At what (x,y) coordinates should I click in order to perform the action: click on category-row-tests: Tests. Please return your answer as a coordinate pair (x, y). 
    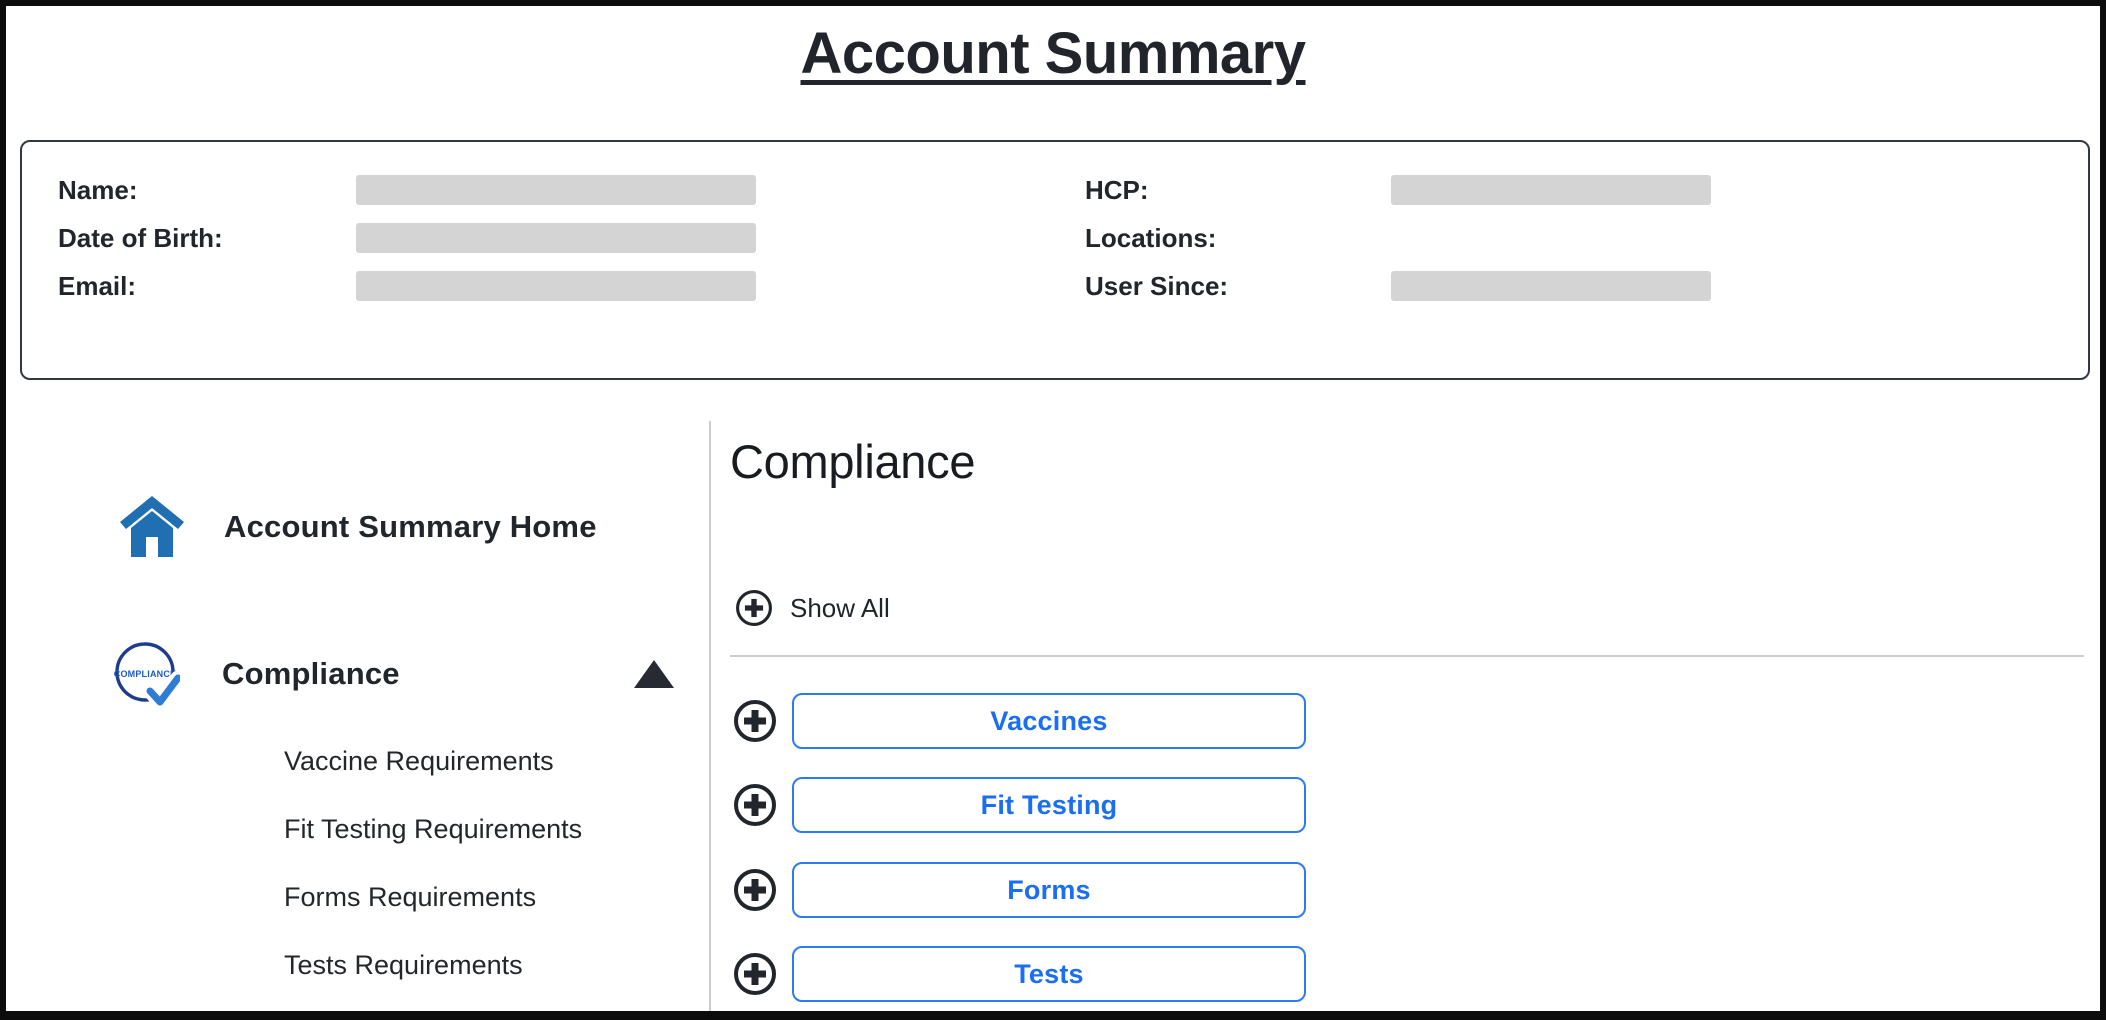
    Looking at the image, I should click on (1019, 974).